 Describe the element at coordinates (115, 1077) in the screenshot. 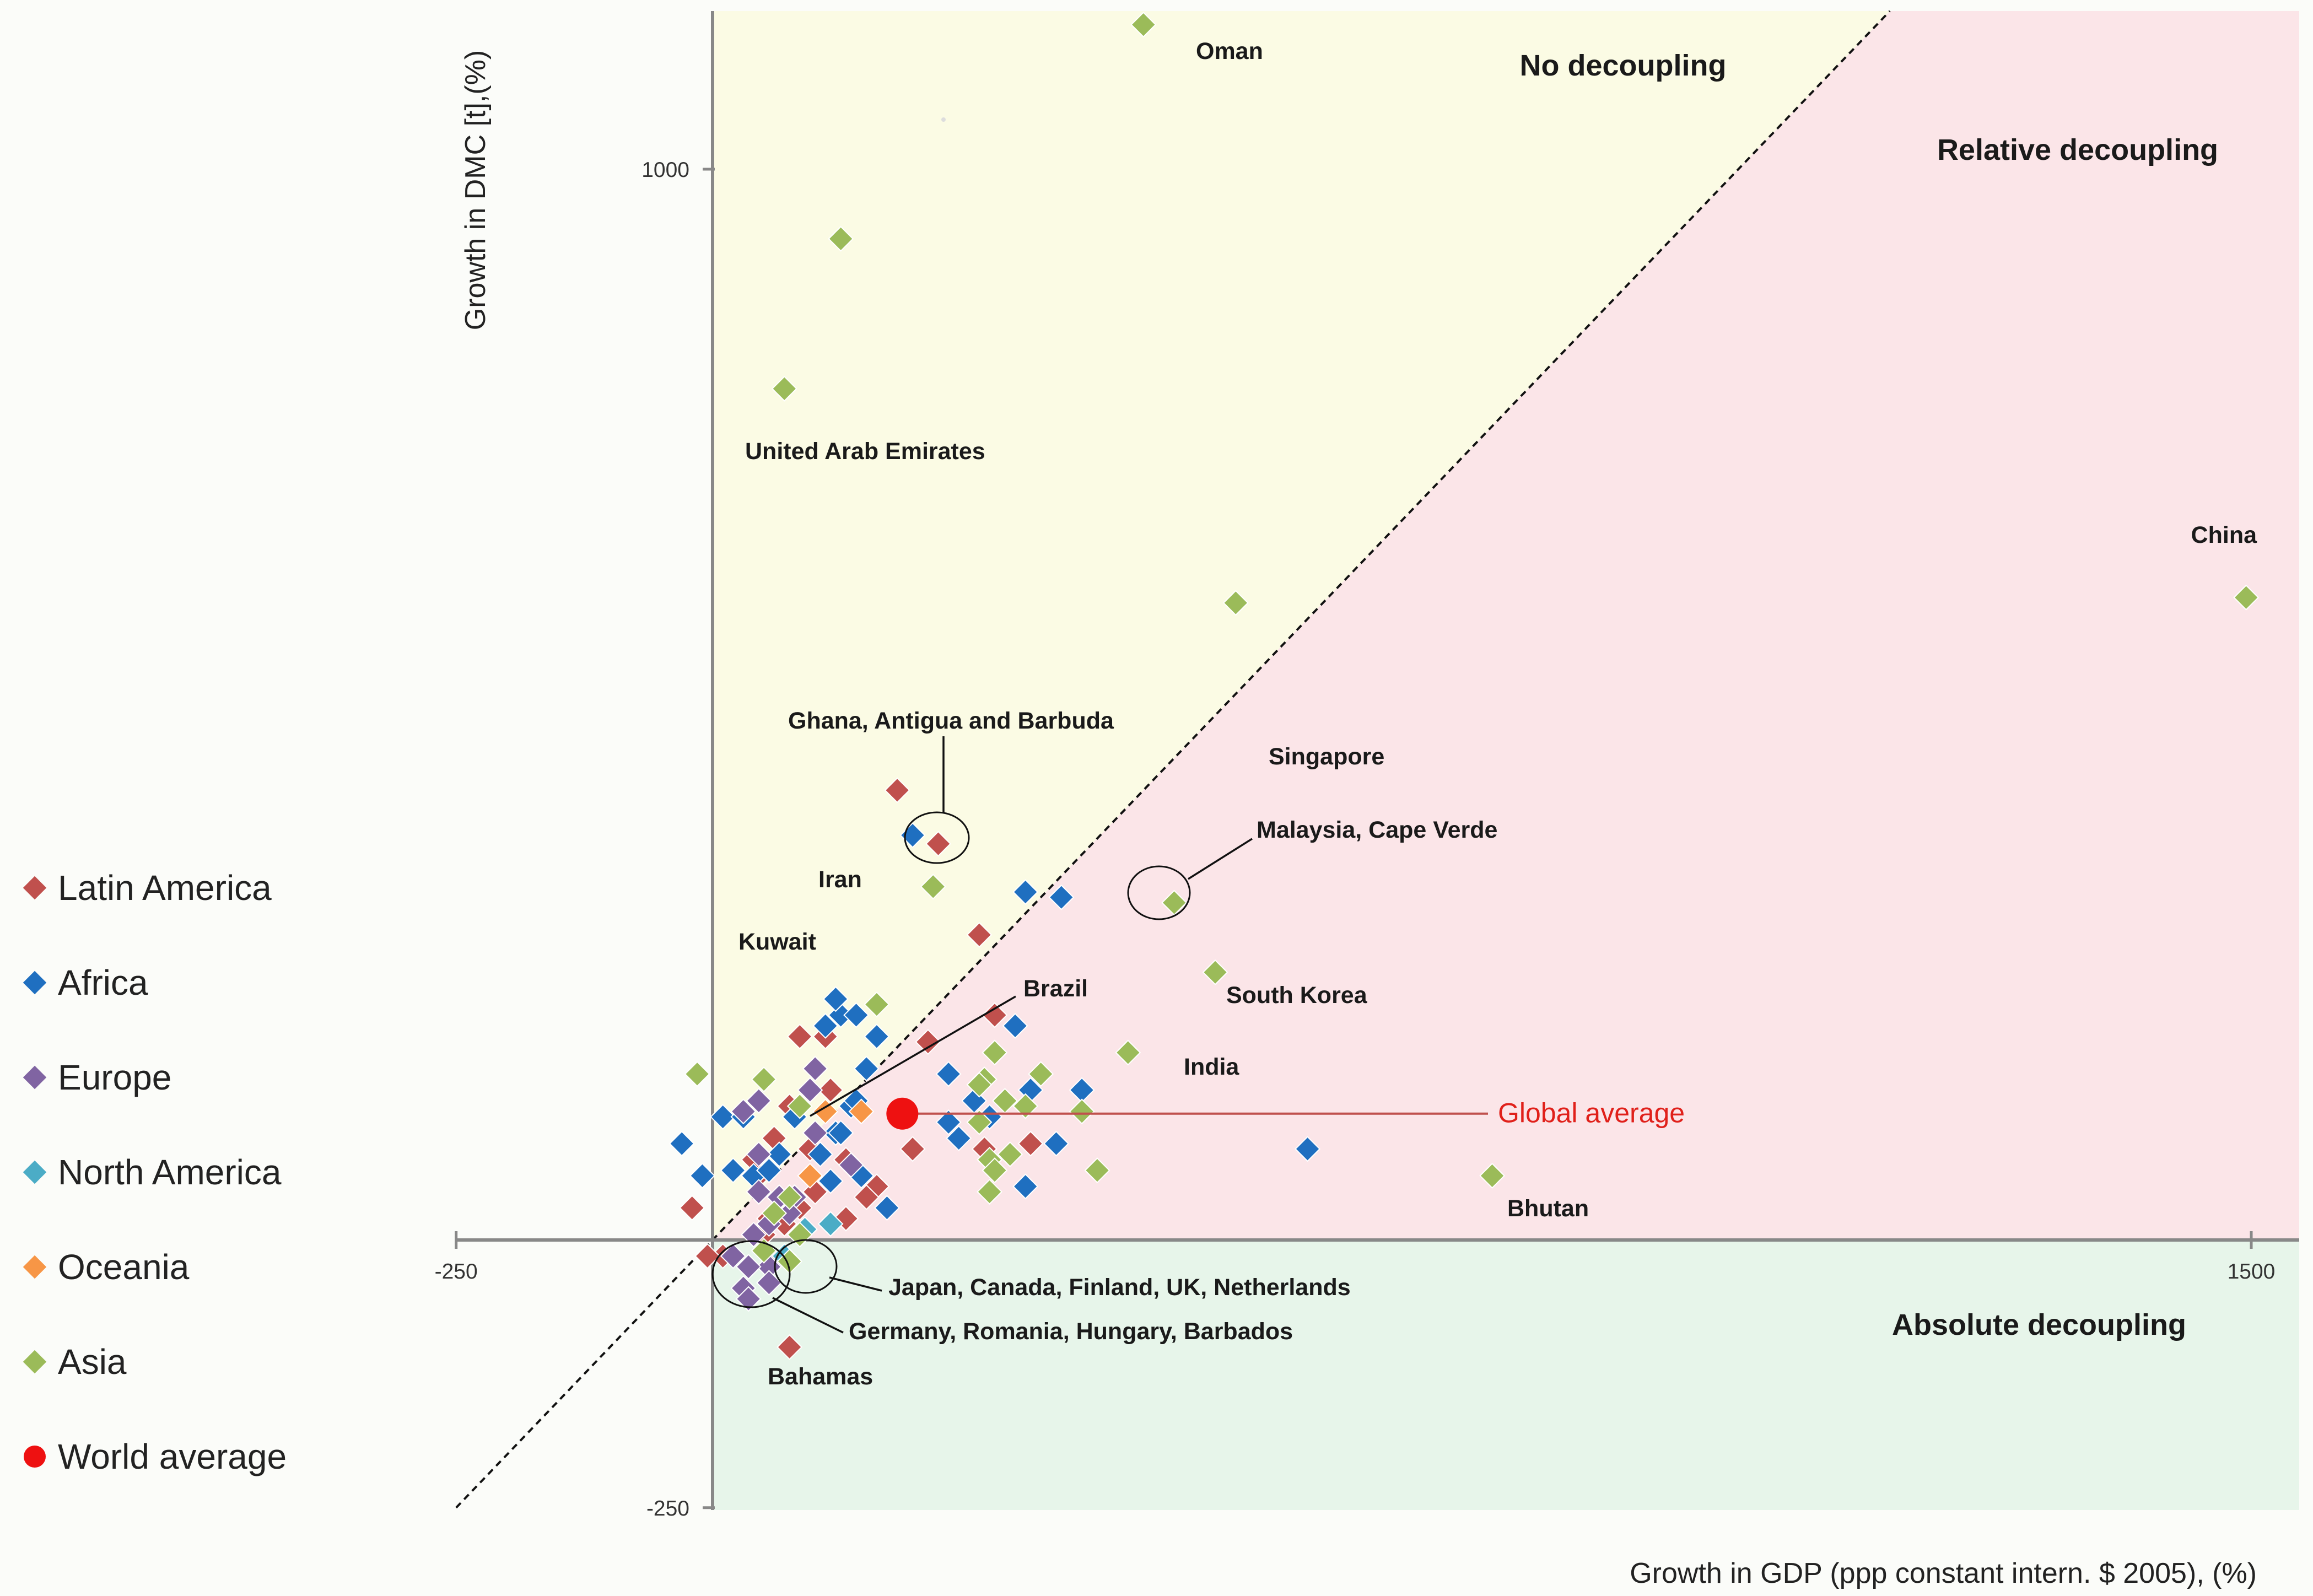

I see `legend-label: Europe` at that location.